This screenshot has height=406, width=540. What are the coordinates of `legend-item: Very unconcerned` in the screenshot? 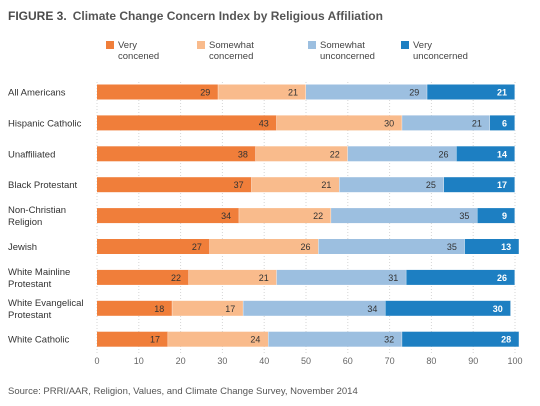 It's located at (434, 51).